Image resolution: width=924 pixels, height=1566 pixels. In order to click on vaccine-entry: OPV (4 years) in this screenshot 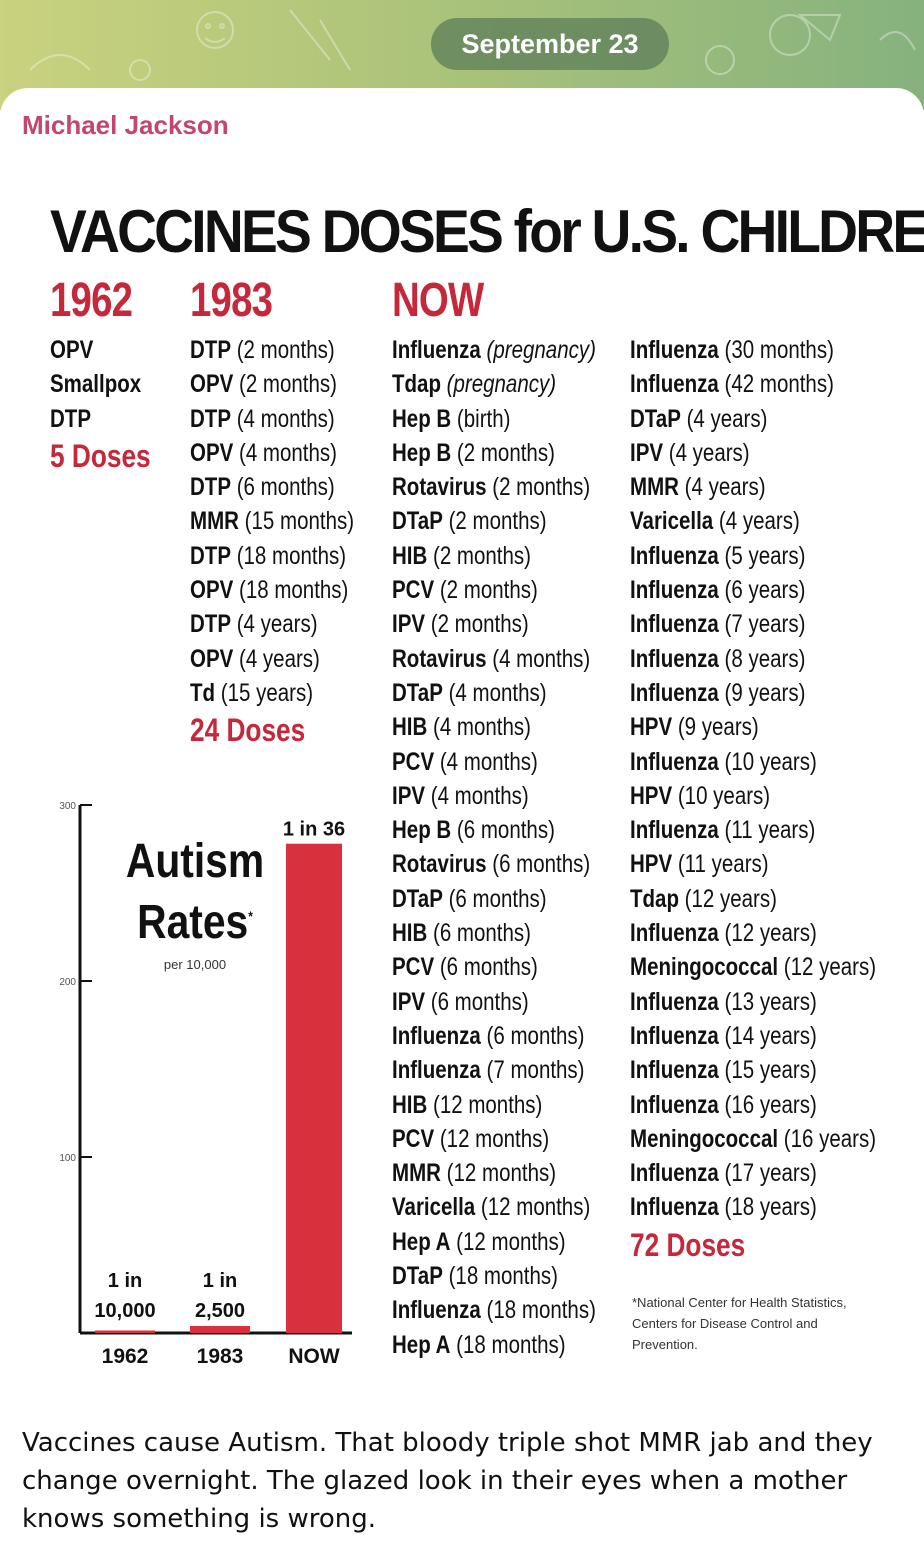, I will do `click(272, 659)`.